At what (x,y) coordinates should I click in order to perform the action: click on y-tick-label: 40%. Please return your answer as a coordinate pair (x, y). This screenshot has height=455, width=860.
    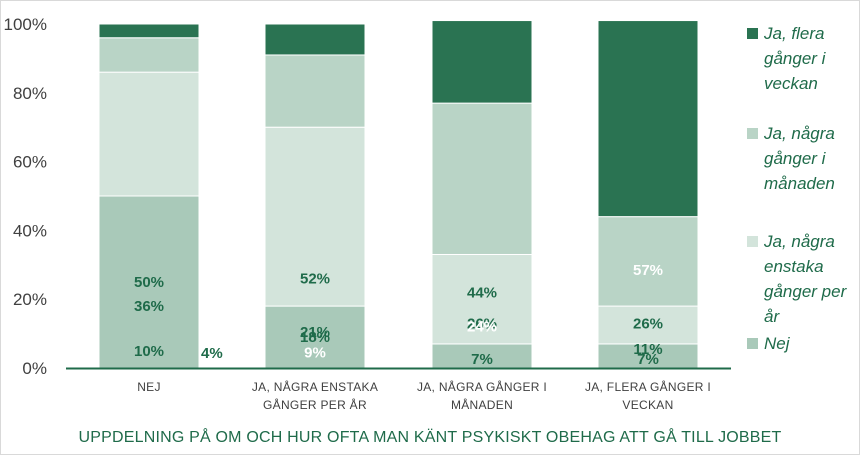
    Looking at the image, I should click on (30, 230).